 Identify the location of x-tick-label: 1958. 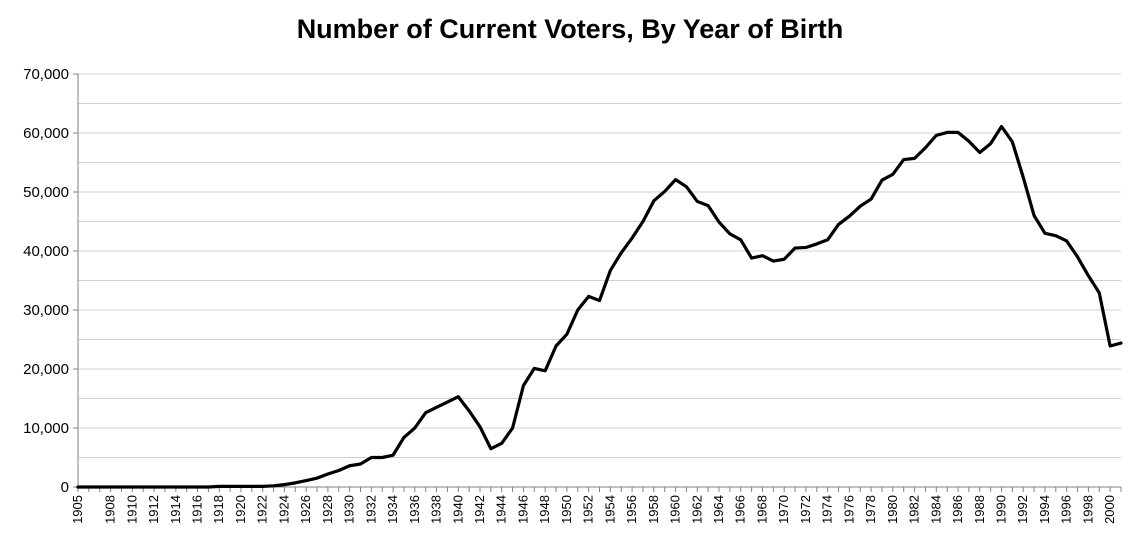
(653, 509).